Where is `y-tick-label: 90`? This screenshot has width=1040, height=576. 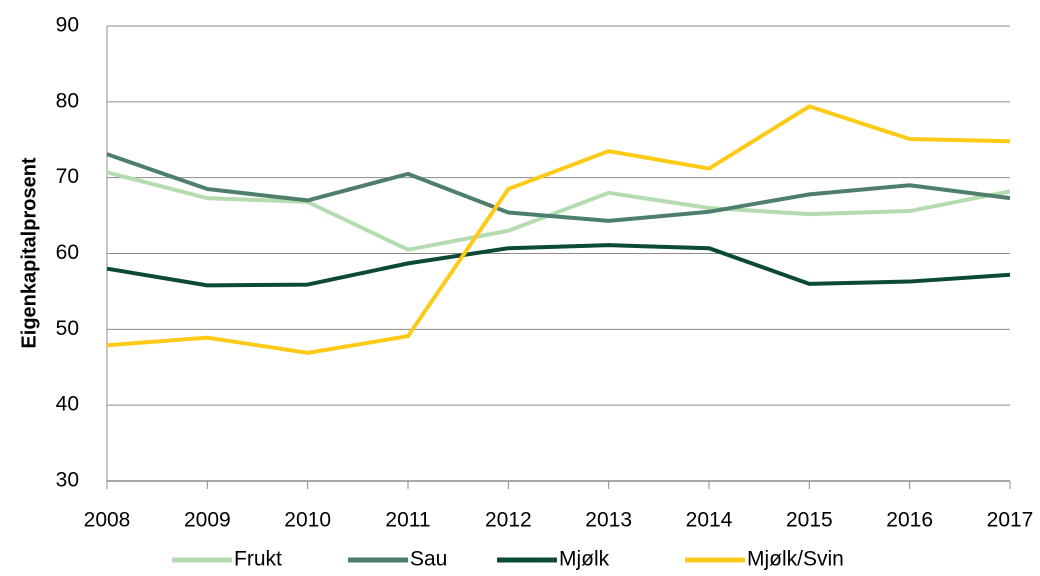 y-tick-label: 90 is located at coordinates (67, 25).